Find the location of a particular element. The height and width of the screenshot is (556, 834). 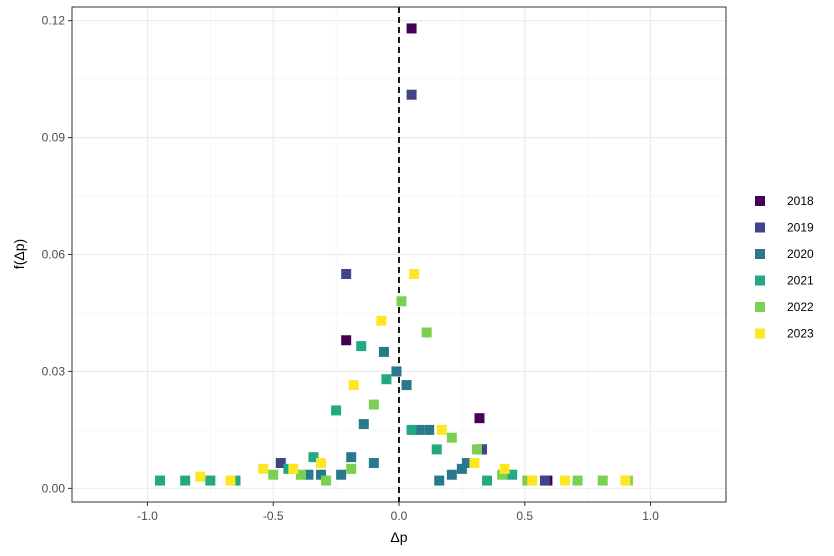

y-axis-ticks: 0.00 0.03 0.06 0.09 0.12 is located at coordinates (57, 254).